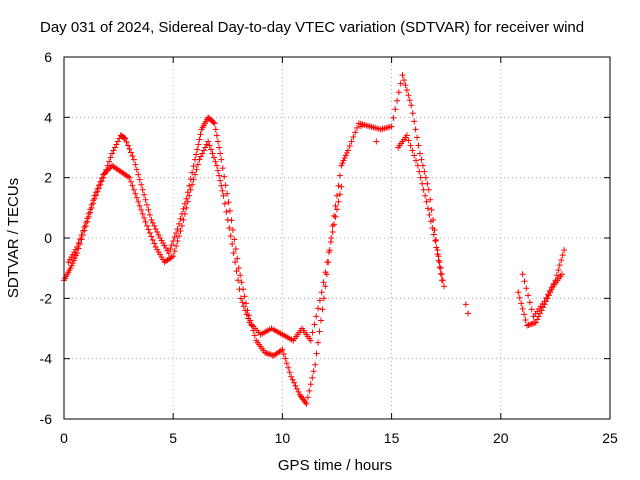  What do you see at coordinates (46, 298) in the screenshot?
I see `y-tick-label: -2` at bounding box center [46, 298].